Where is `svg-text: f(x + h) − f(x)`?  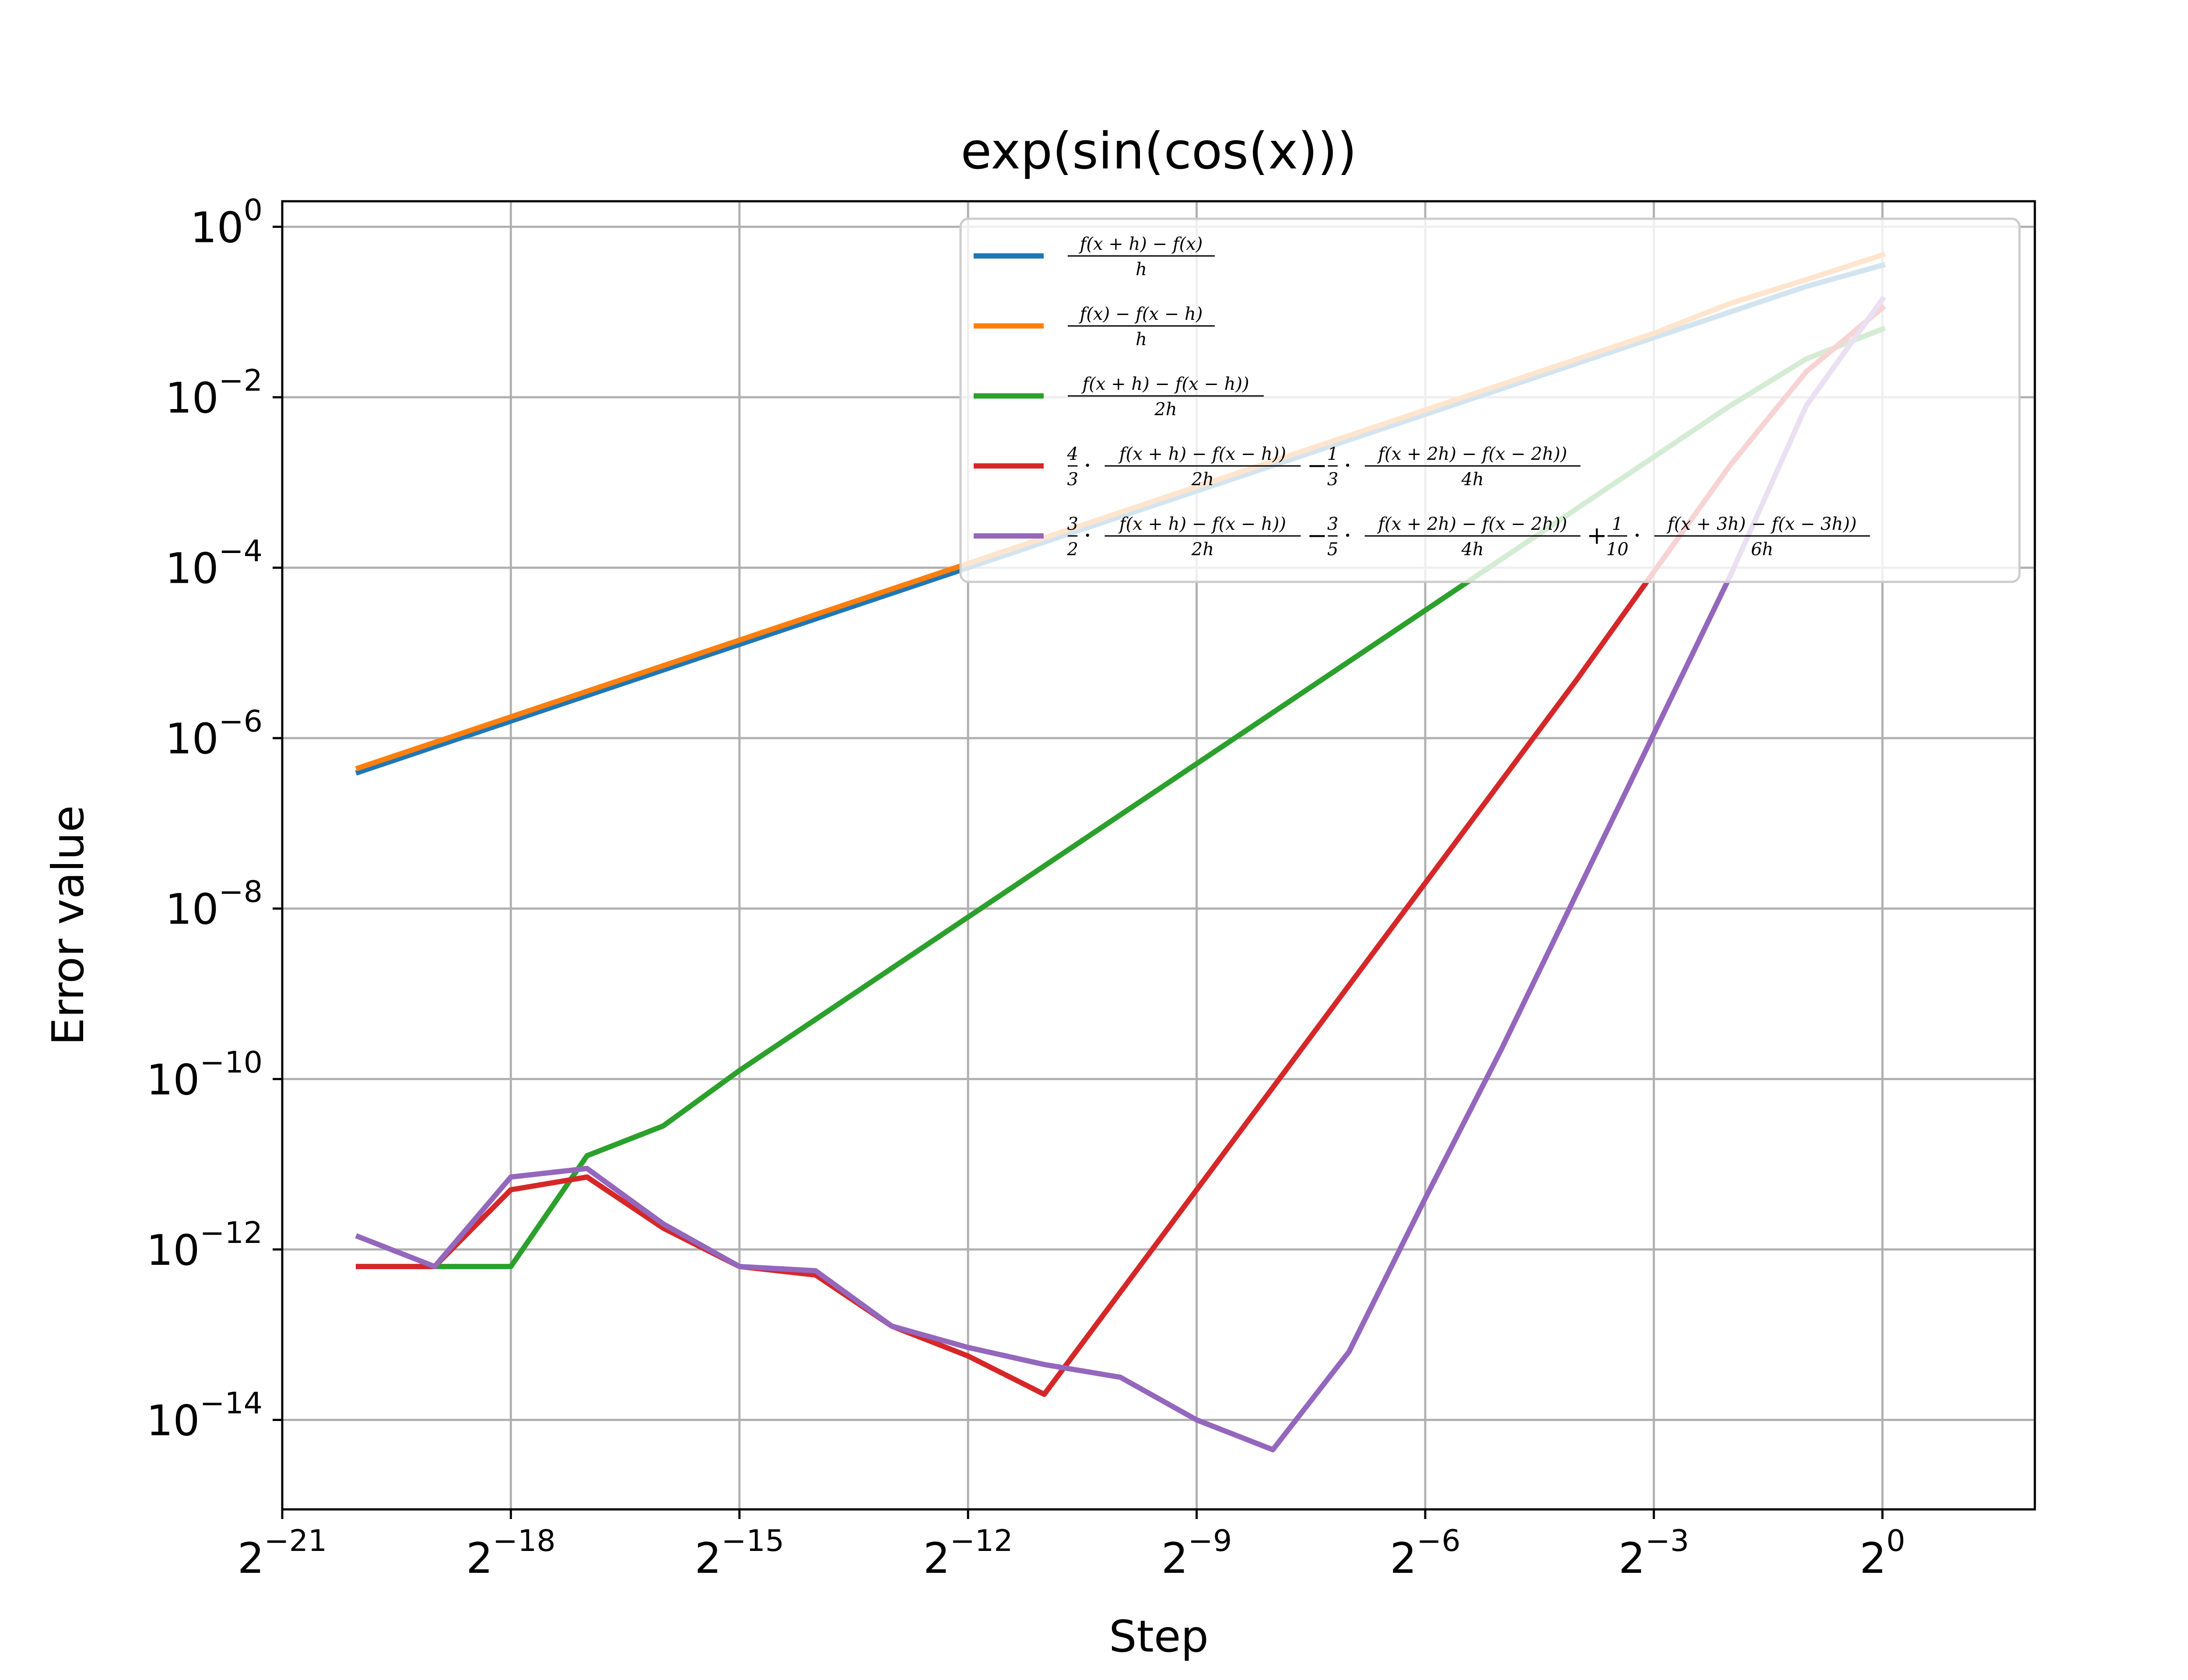 svg-text: f(x + h) − f(x) is located at coordinates (1141, 244).